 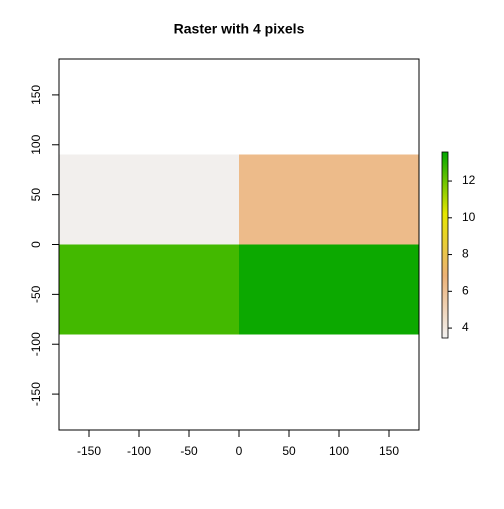 What do you see at coordinates (36, 294) in the screenshot?
I see `y-tick-label: -50` at bounding box center [36, 294].